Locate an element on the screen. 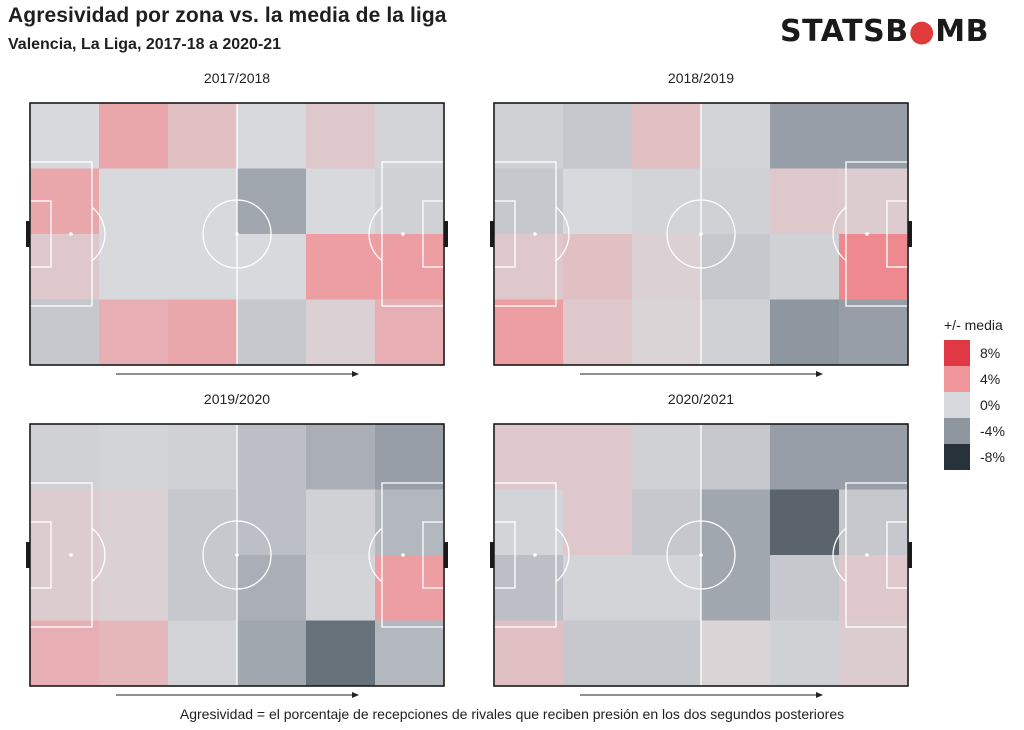 This screenshot has width=1024, height=730. logo-text-part-1: STATSB is located at coordinates (844, 31).